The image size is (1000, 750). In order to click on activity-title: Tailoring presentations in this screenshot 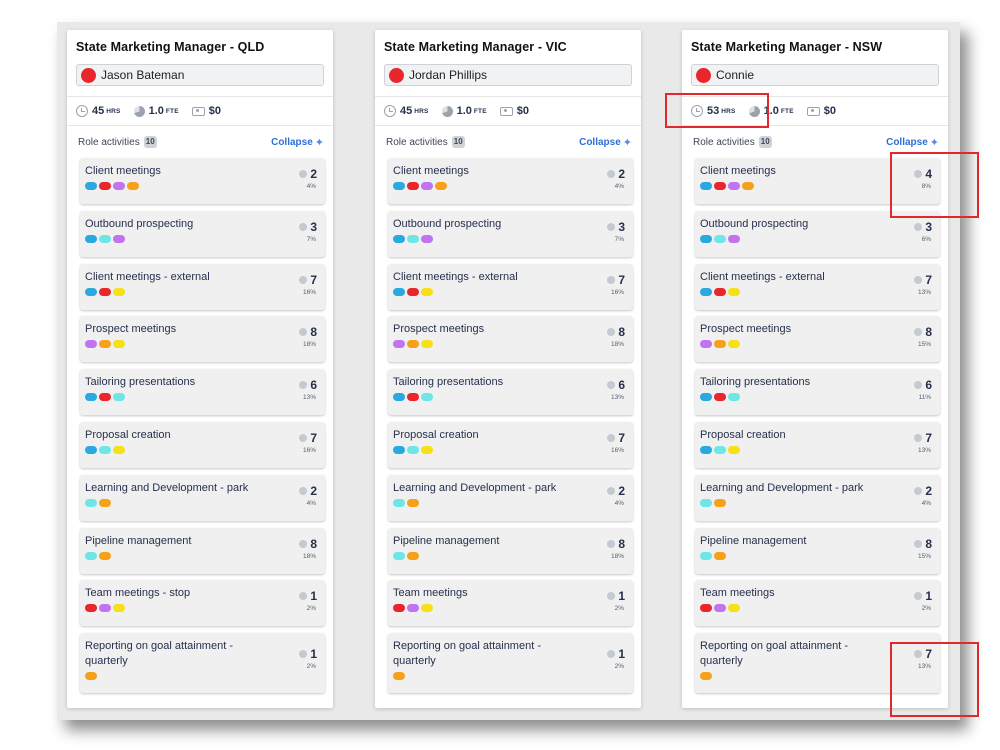, I will do `click(448, 382)`.